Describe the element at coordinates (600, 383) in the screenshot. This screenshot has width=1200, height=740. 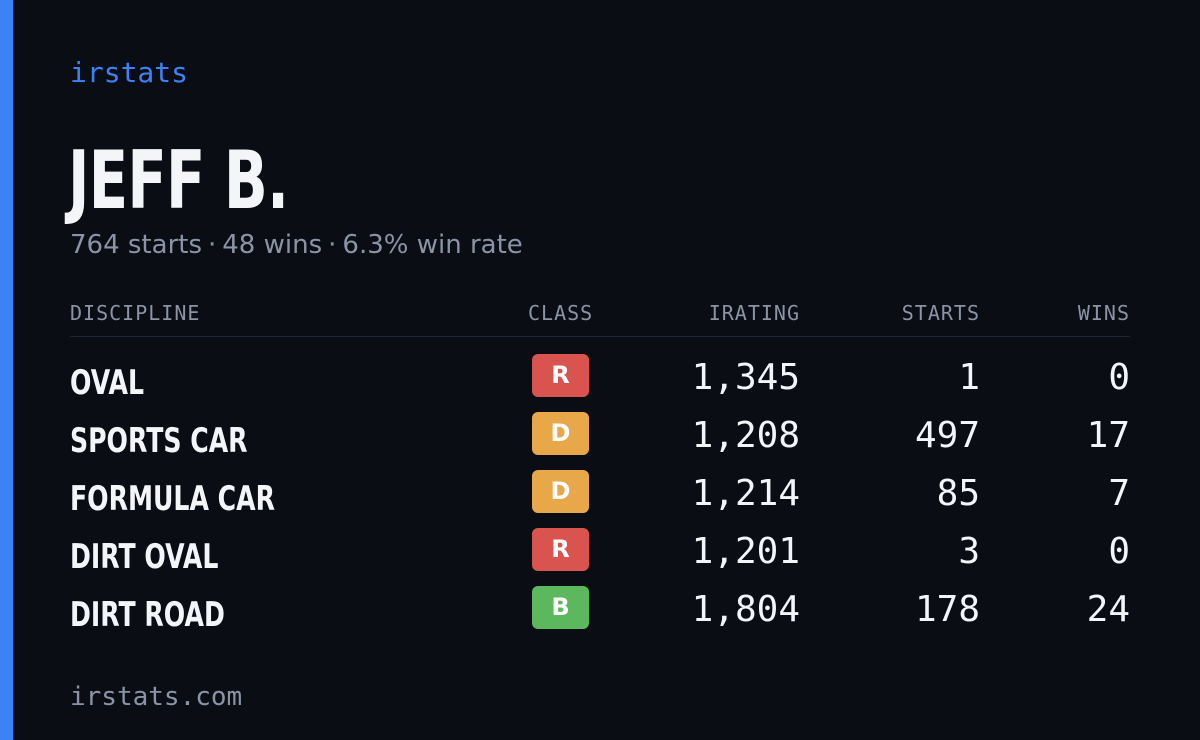
I see `table-row: OVAL R 1,345 1 0` at that location.